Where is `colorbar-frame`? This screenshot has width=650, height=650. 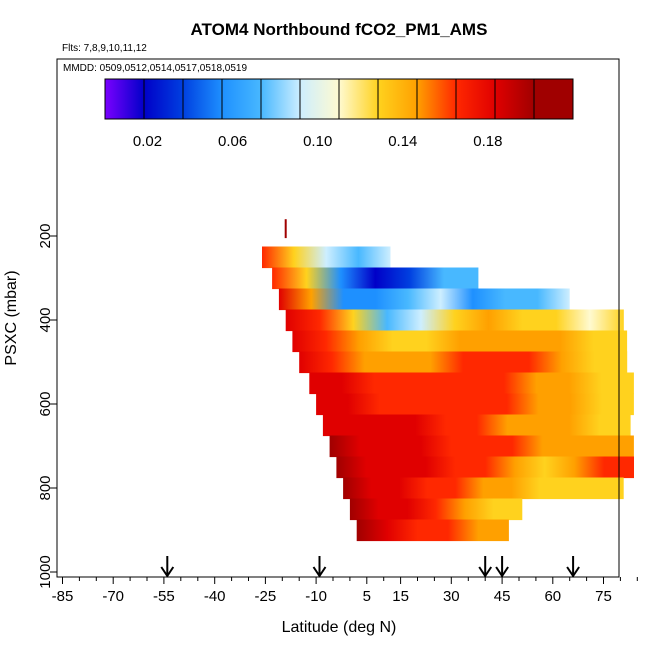 colorbar-frame is located at coordinates (339, 99).